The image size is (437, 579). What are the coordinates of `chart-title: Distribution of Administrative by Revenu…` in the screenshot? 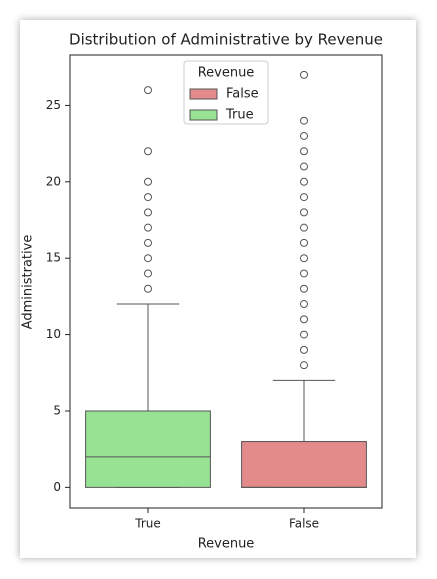 It's located at (226, 40).